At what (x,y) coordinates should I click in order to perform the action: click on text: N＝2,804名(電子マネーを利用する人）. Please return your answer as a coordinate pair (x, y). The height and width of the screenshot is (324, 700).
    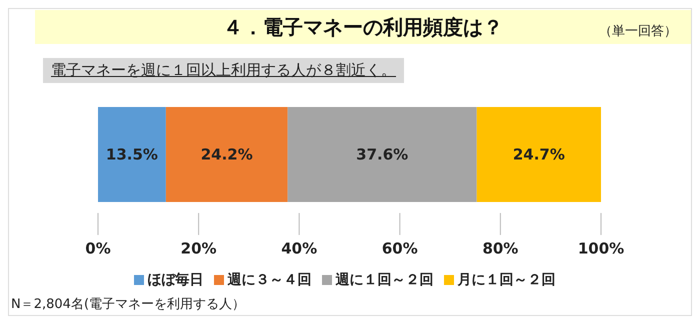
    Looking at the image, I should click on (128, 304).